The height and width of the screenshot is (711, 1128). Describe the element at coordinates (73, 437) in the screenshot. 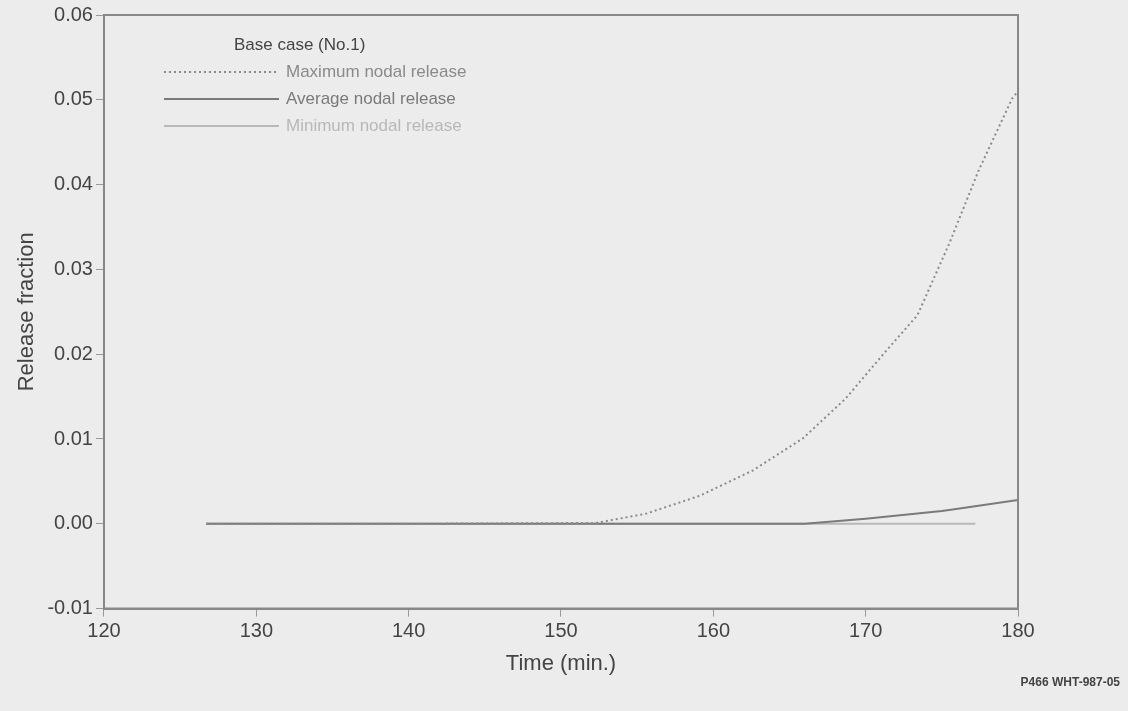

I see `y-tick-label: 0.01` at that location.